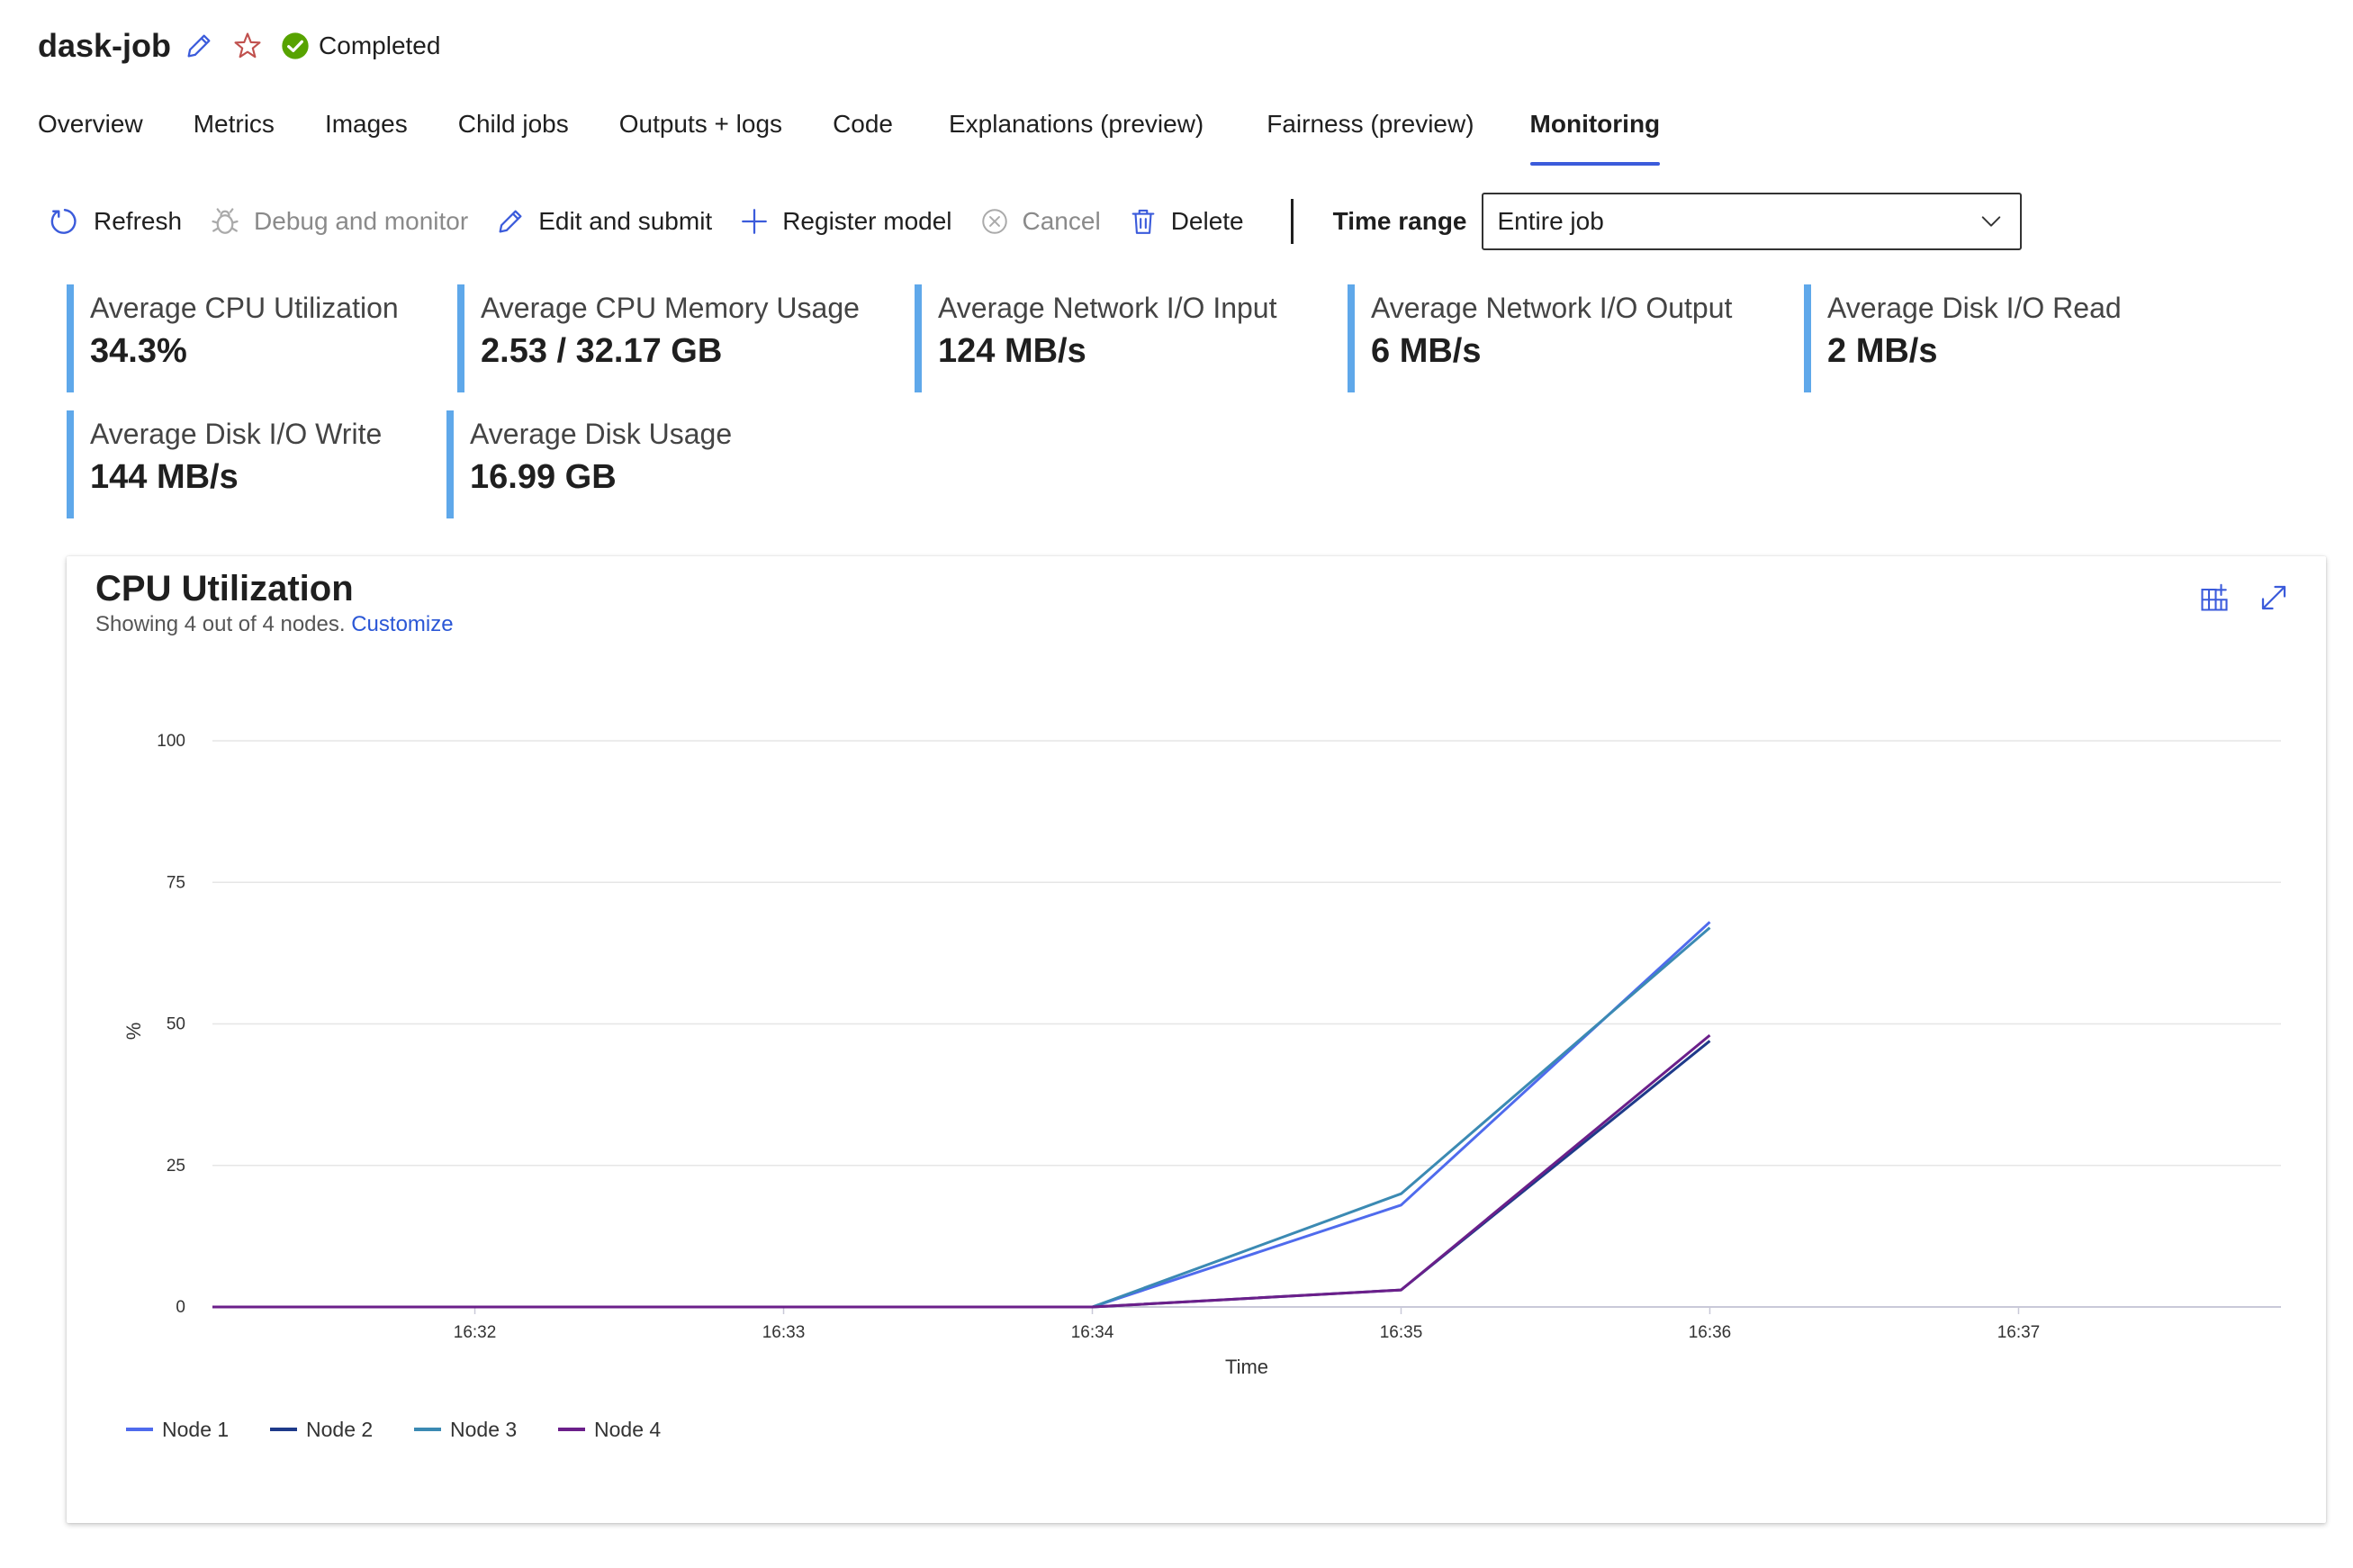  Describe the element at coordinates (1292, 222) in the screenshot. I see `toolbar-divider` at that location.